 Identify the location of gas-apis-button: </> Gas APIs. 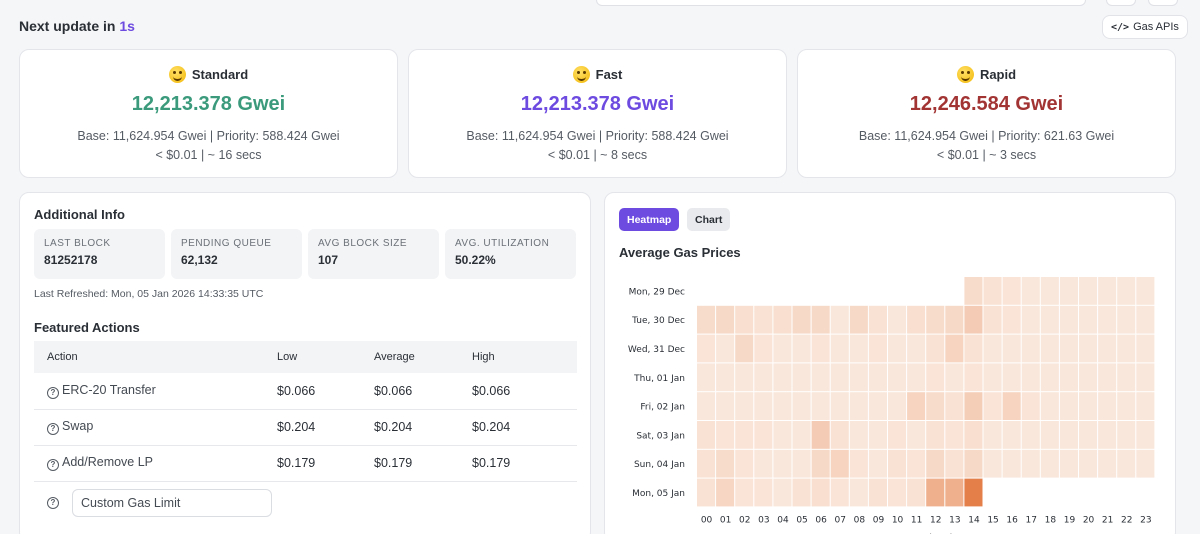
(1145, 27).